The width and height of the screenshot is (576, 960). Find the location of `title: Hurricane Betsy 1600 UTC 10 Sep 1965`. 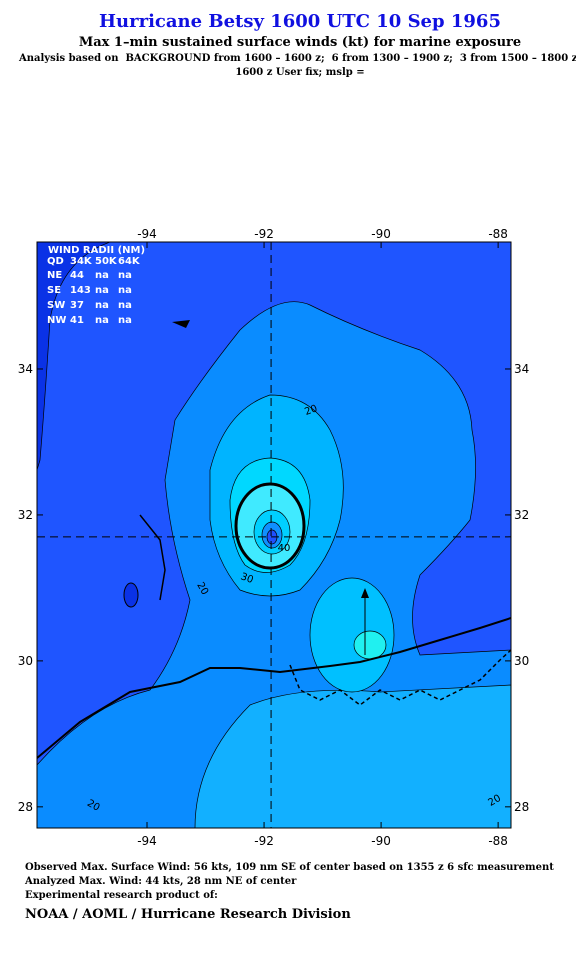

title: Hurricane Betsy 1600 UTC 10 Sep 1965 is located at coordinates (300, 21).